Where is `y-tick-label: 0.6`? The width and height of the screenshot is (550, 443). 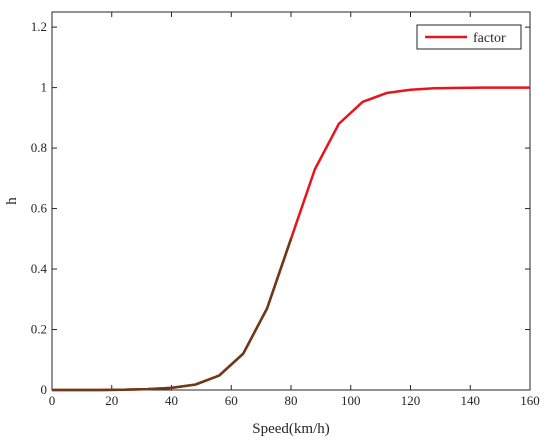 y-tick-label: 0.6 is located at coordinates (39, 208).